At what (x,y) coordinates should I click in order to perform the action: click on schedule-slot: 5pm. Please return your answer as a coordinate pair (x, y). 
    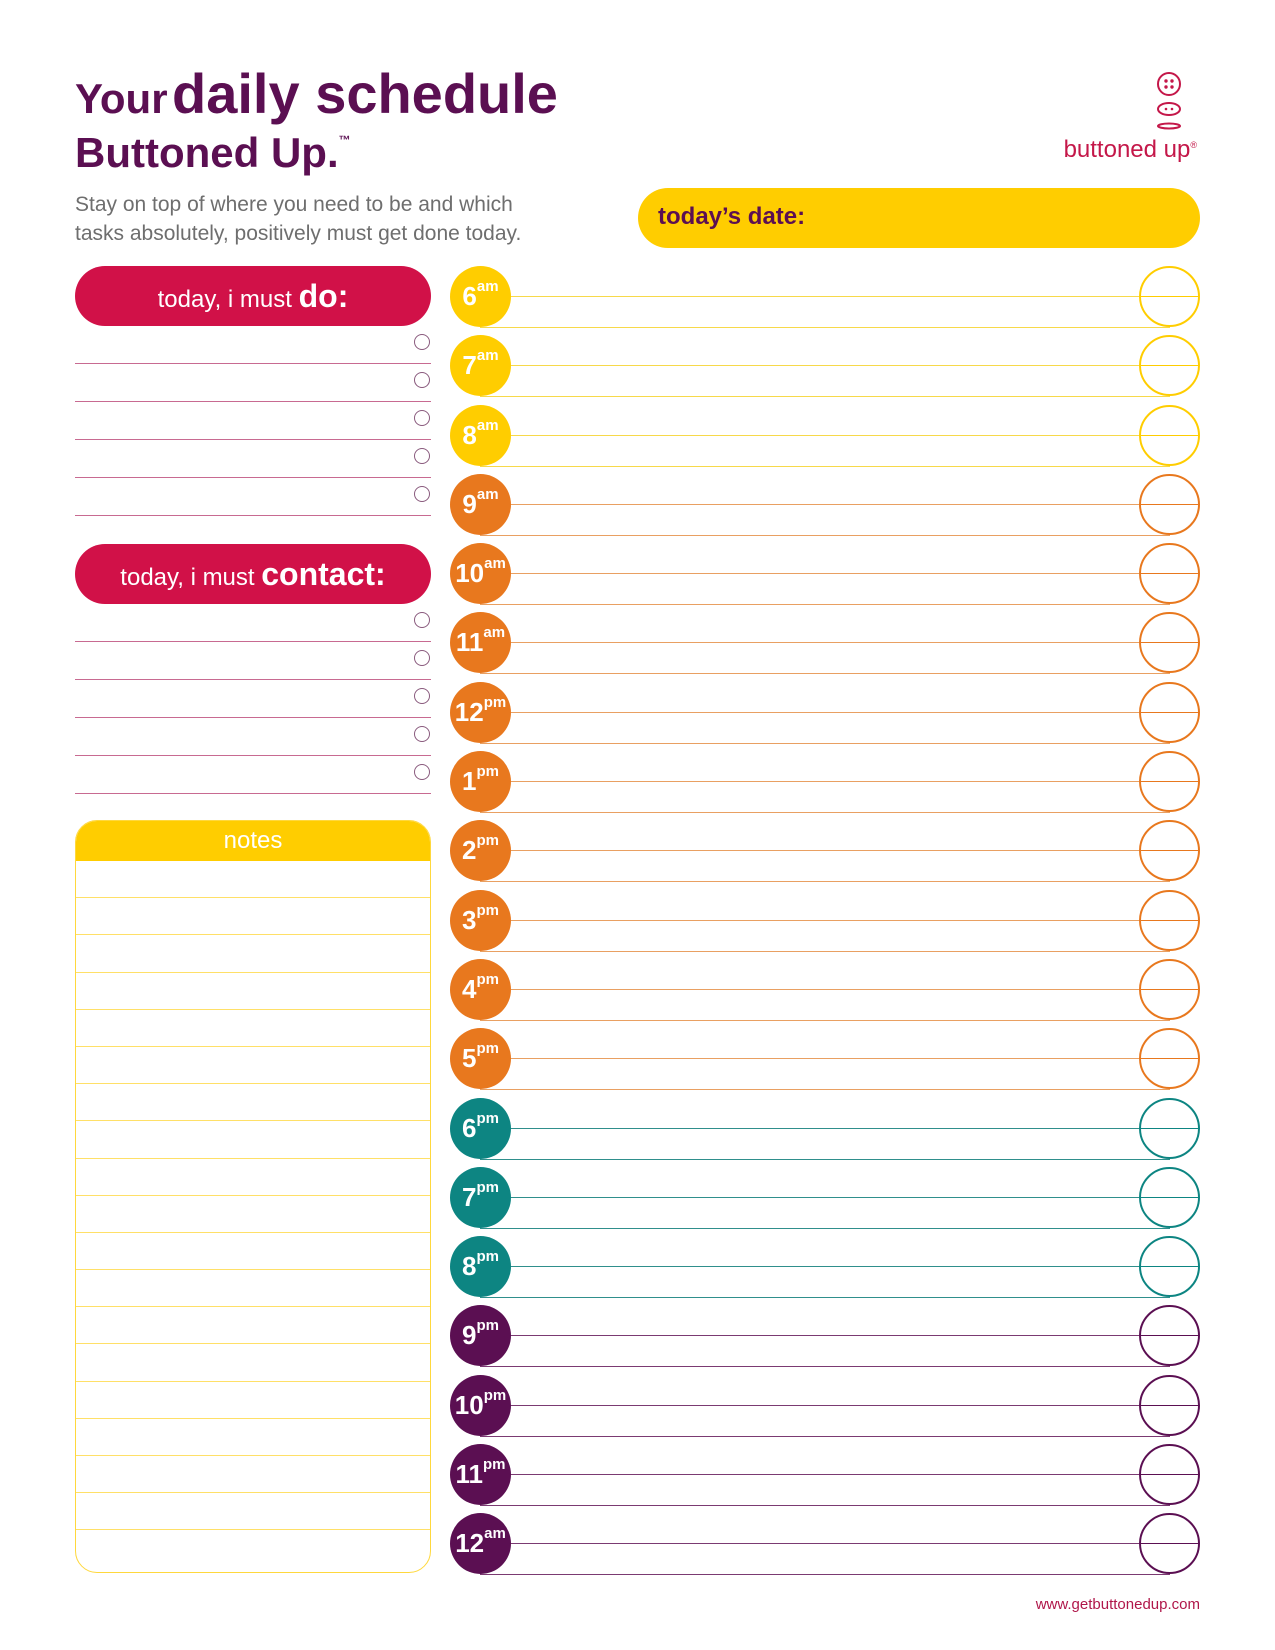
    Looking at the image, I should click on (825, 1062).